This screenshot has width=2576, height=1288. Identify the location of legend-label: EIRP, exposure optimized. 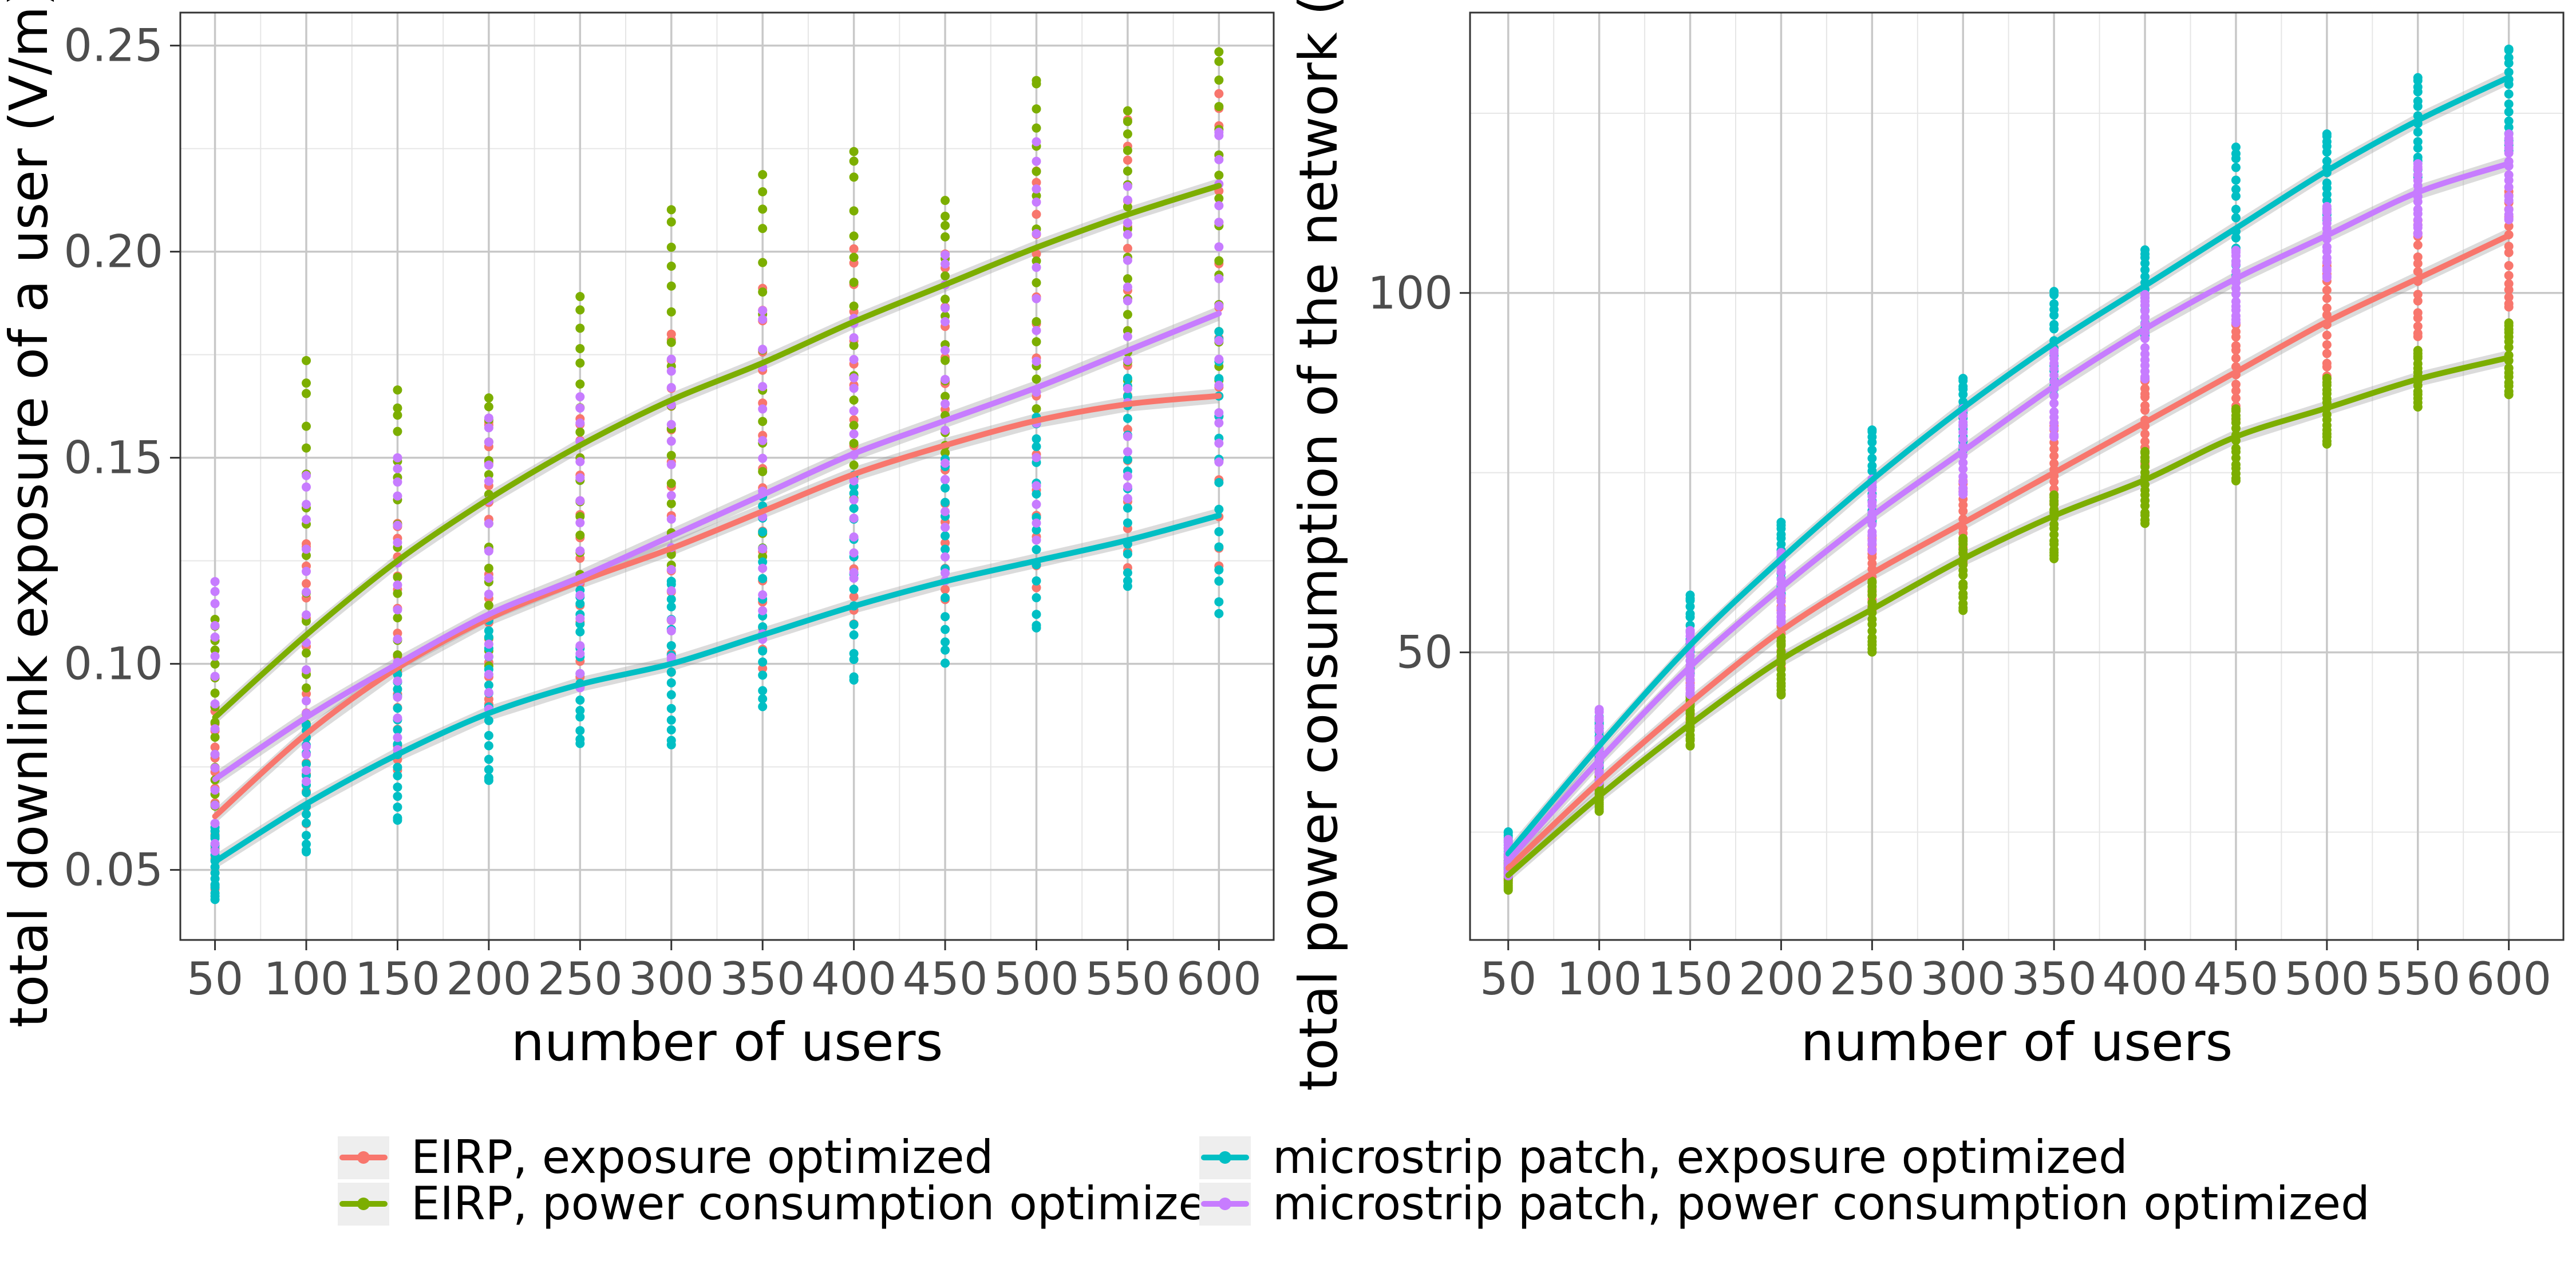
(702, 1157).